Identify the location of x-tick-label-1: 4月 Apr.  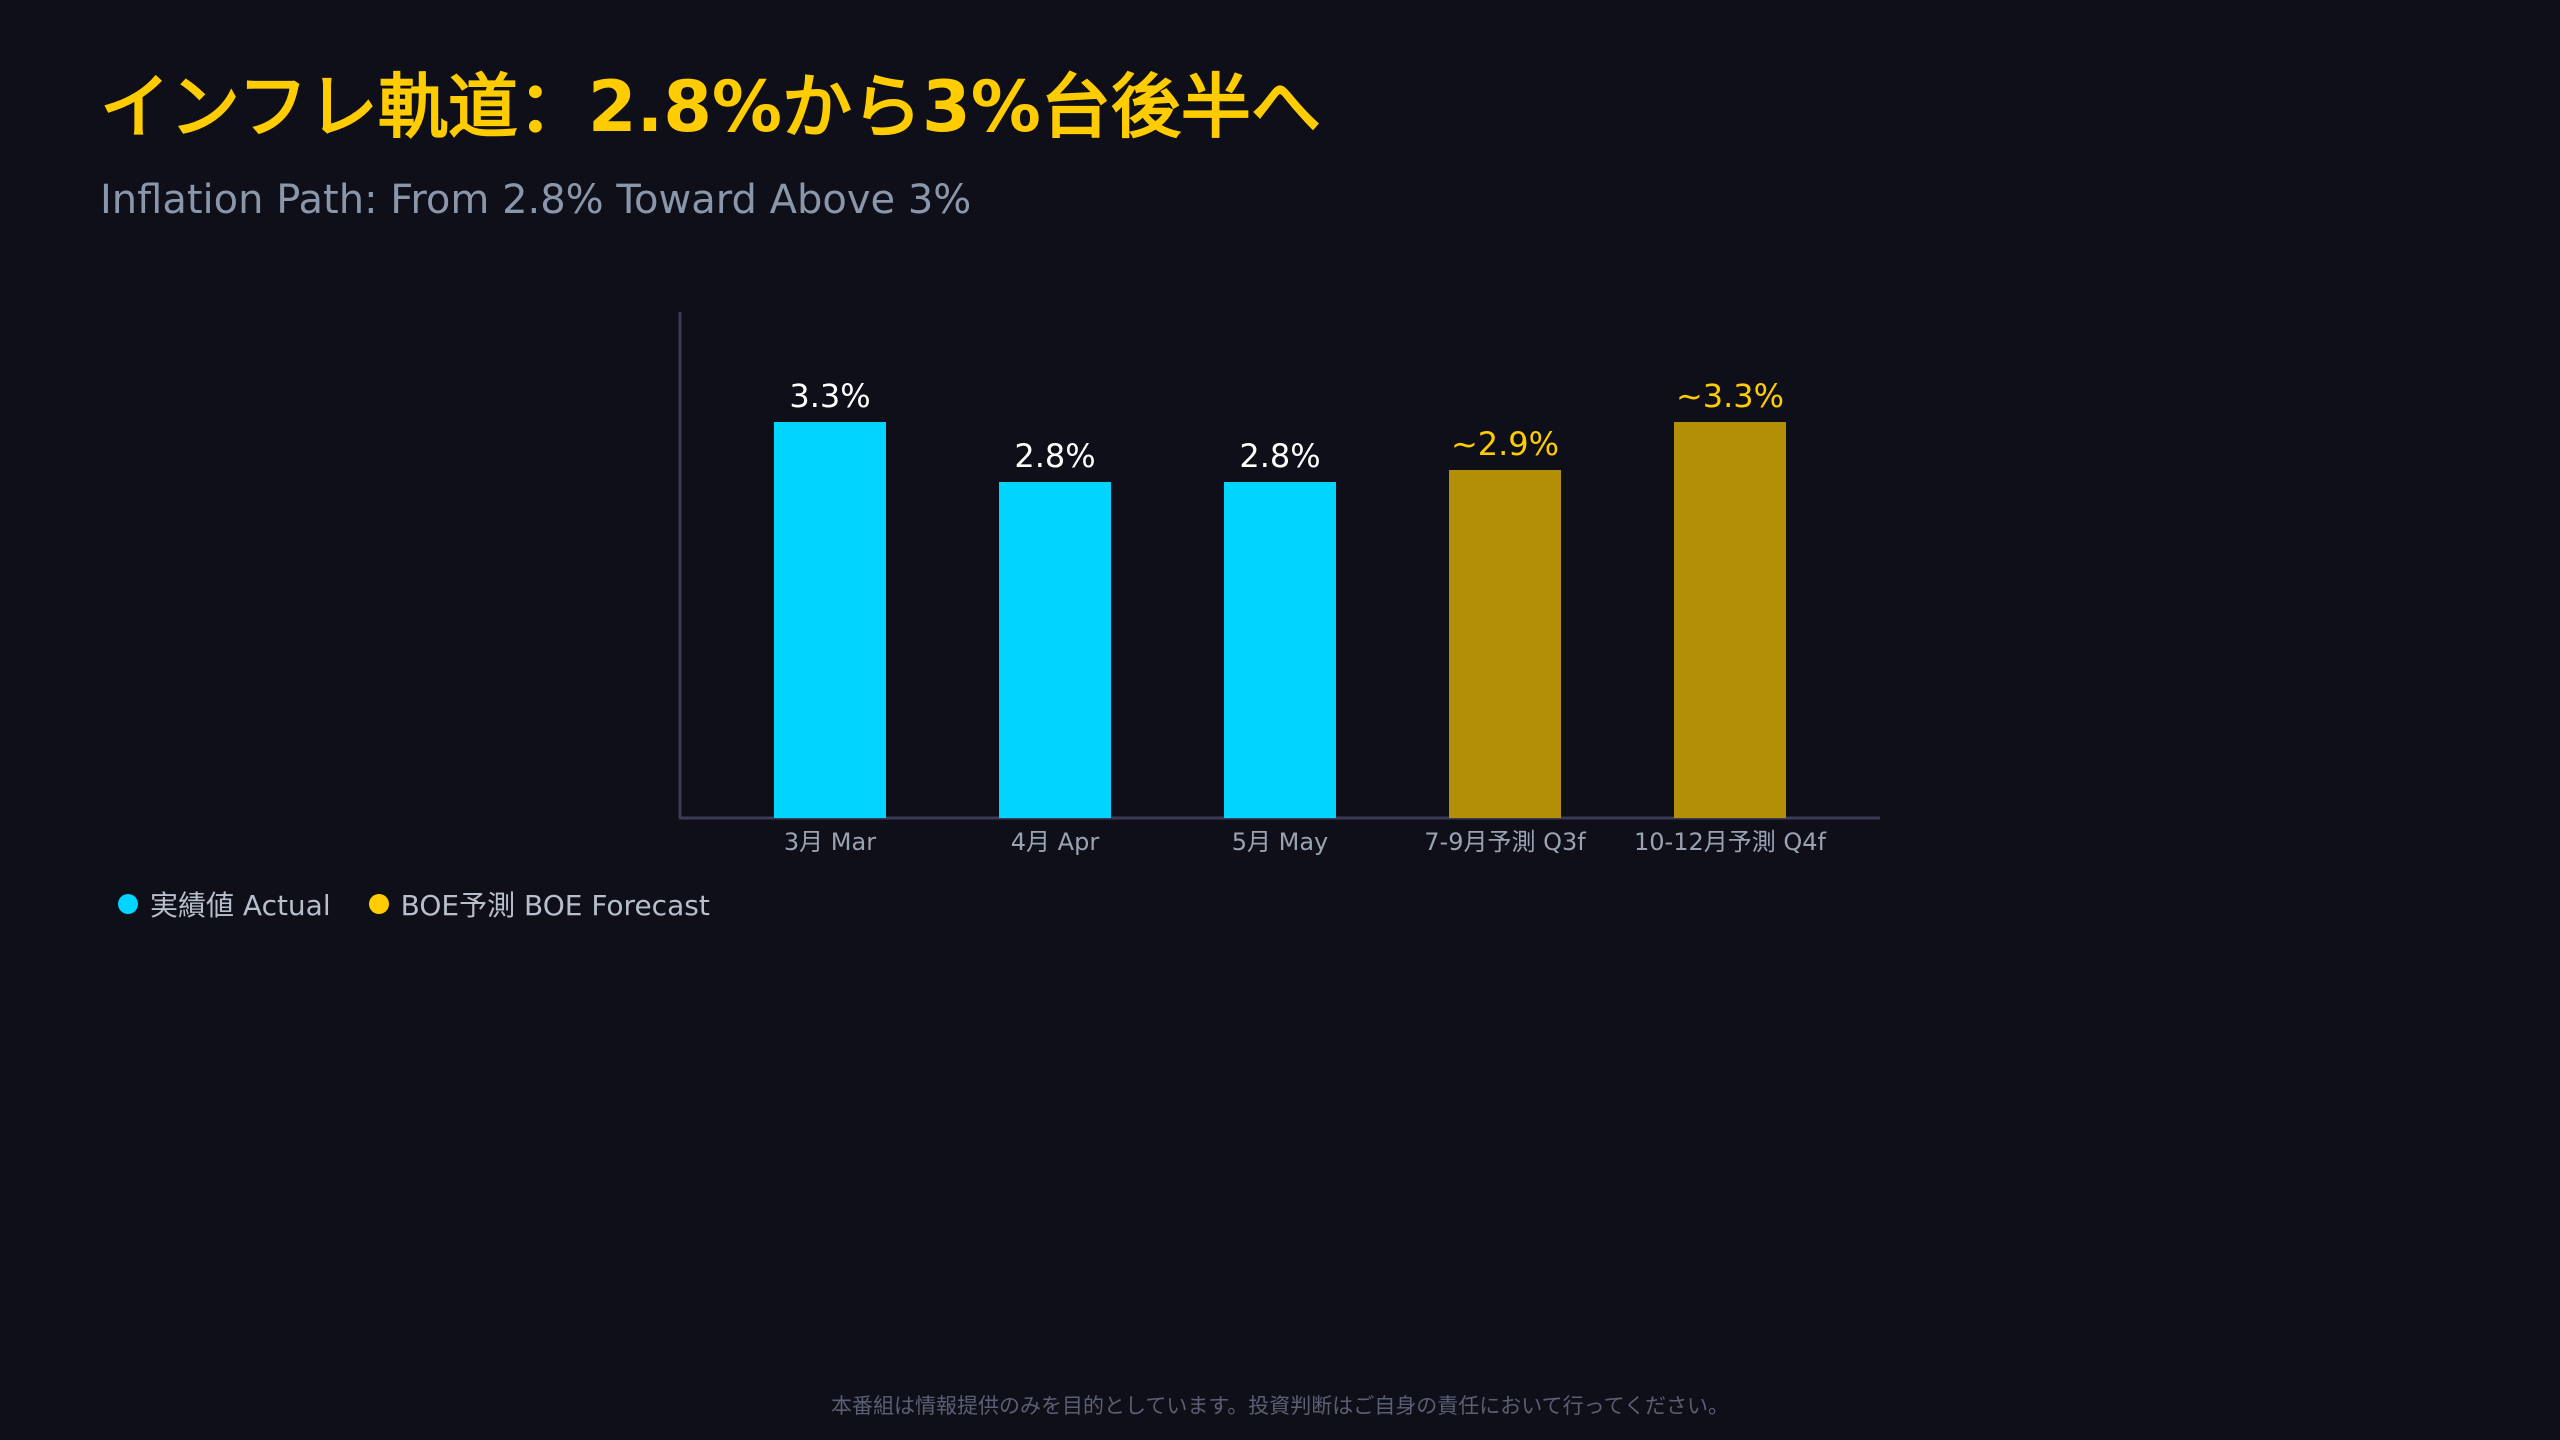
(1055, 842).